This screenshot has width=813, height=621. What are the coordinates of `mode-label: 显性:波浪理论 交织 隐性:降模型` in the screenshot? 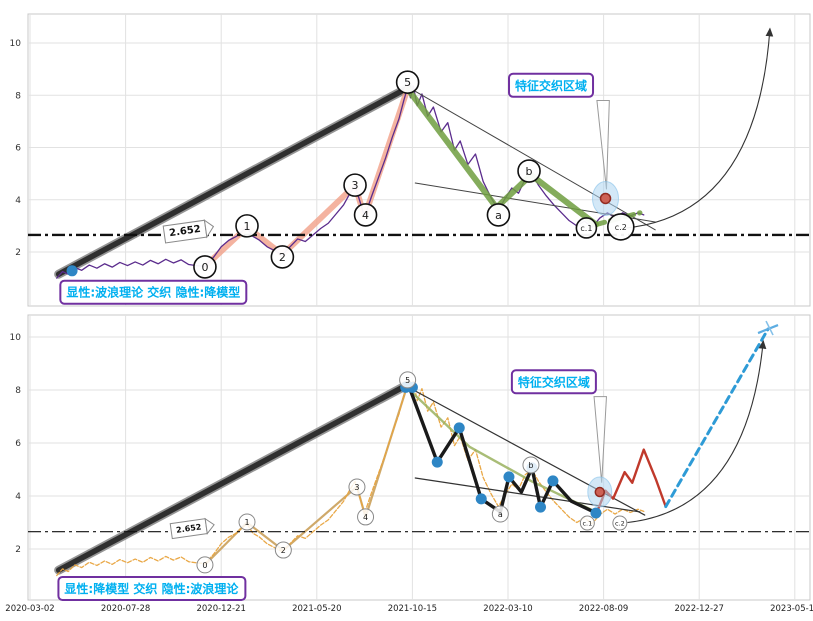 It's located at (153, 292).